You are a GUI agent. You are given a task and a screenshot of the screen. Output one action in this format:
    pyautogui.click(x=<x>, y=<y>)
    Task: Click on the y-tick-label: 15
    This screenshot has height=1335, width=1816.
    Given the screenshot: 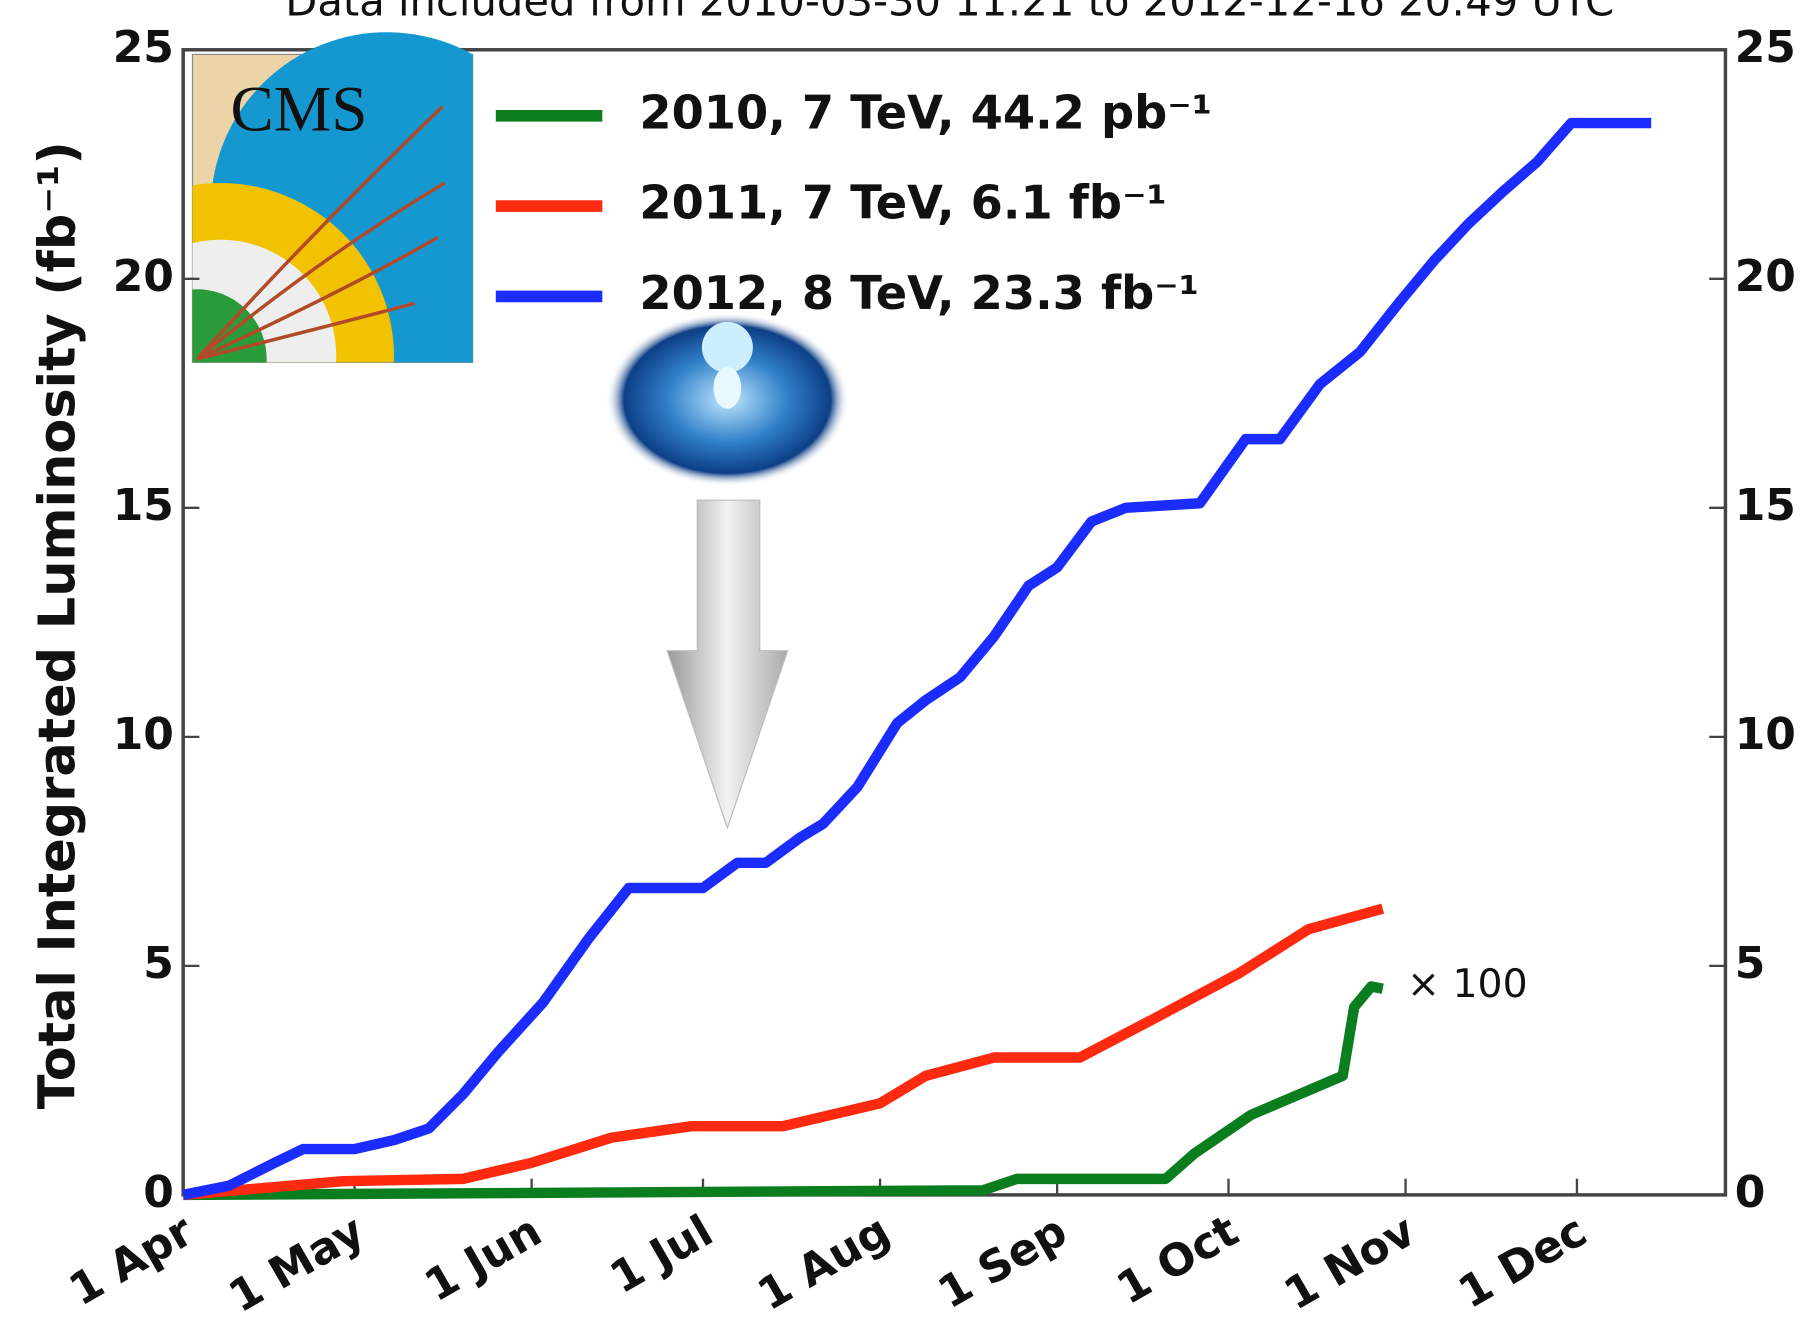 What is the action you would take?
    pyautogui.click(x=143, y=505)
    